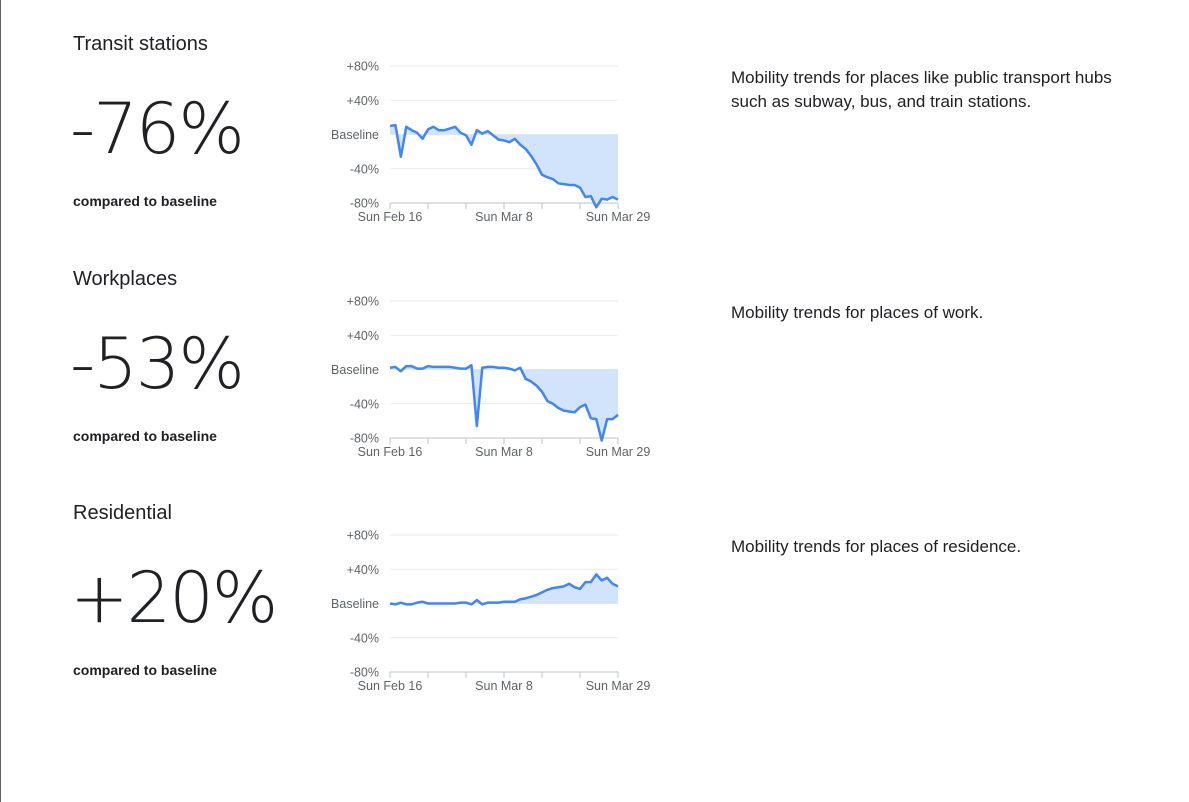  What do you see at coordinates (125, 279) in the screenshot?
I see `section-title: Workplaces` at bounding box center [125, 279].